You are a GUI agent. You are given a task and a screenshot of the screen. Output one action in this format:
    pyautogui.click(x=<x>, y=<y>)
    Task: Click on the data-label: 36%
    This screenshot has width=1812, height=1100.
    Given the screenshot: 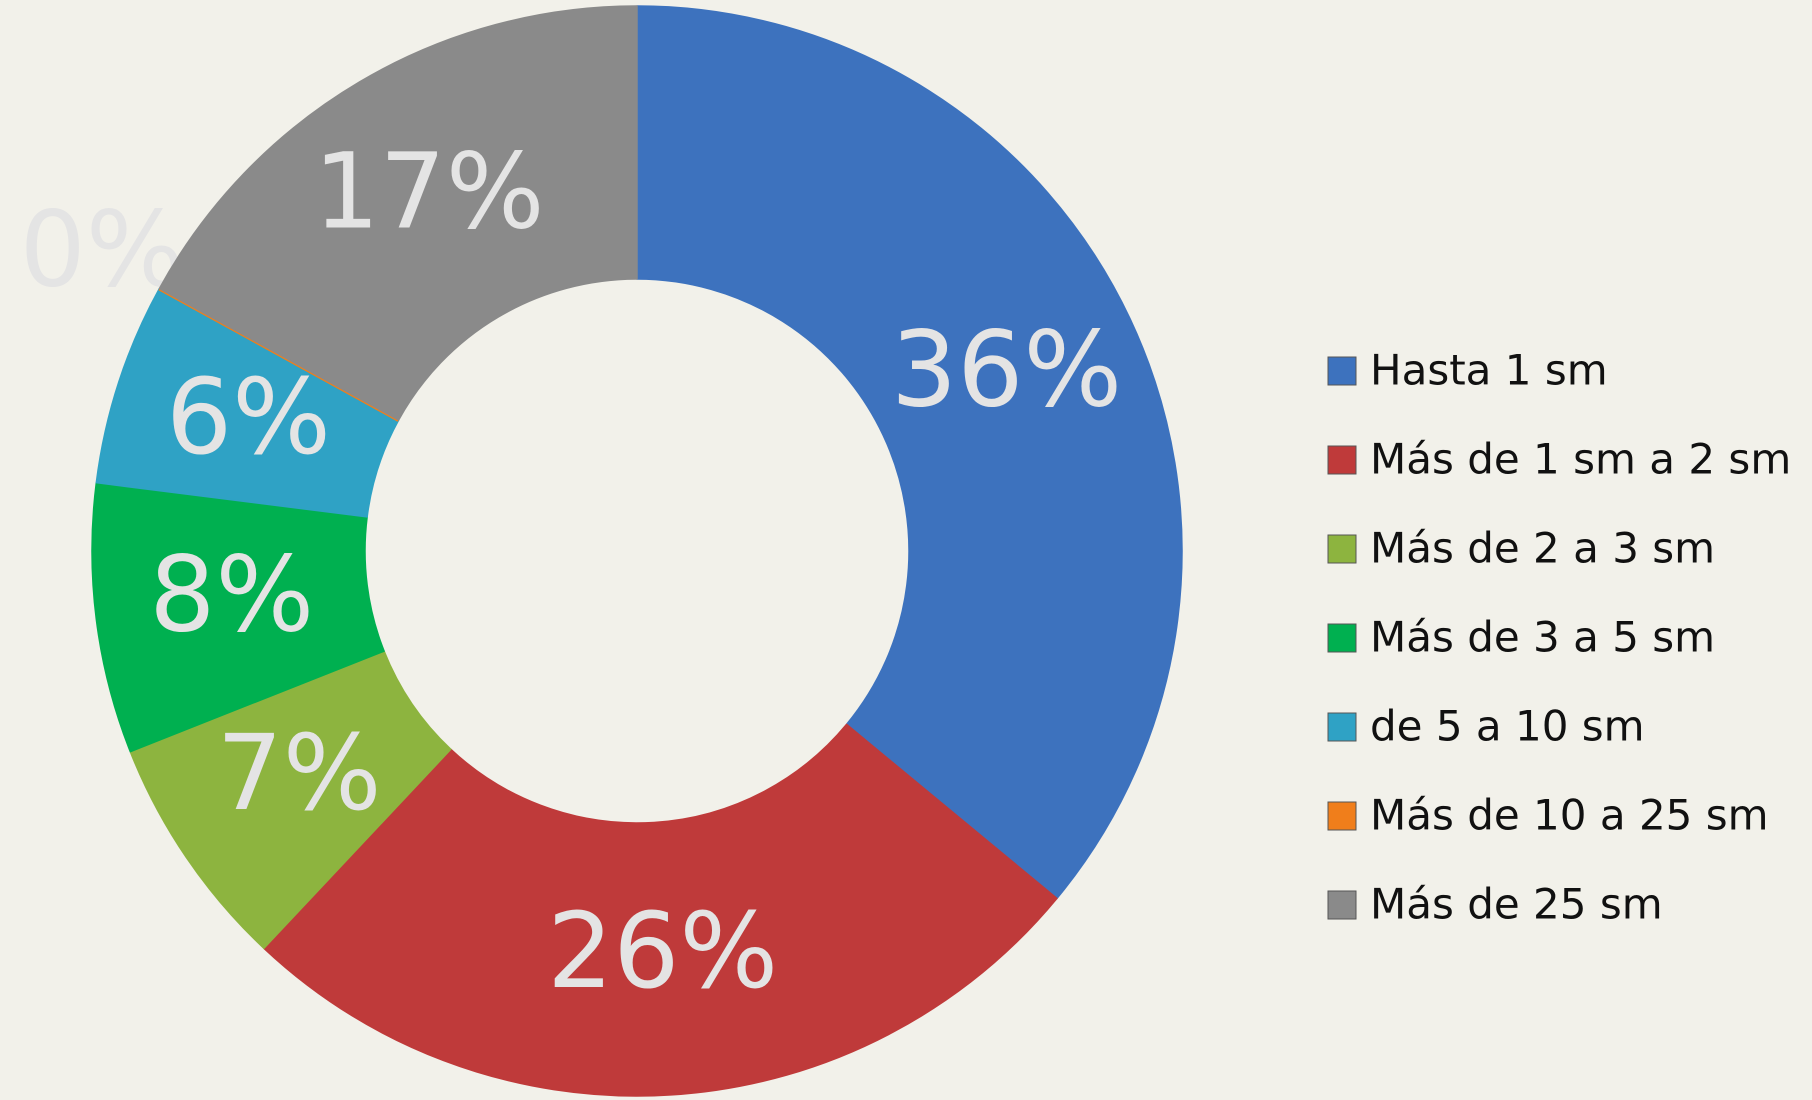 What is the action you would take?
    pyautogui.click(x=1006, y=369)
    